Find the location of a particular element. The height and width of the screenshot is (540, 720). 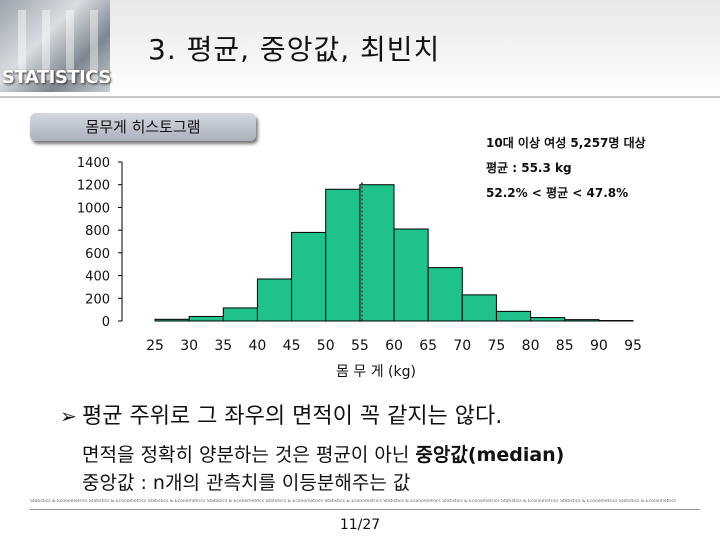

bullet-text: ➢ 평균 주위로 그 좌우의 면적이 꼭 같지는 않다. is located at coordinates (281, 414).